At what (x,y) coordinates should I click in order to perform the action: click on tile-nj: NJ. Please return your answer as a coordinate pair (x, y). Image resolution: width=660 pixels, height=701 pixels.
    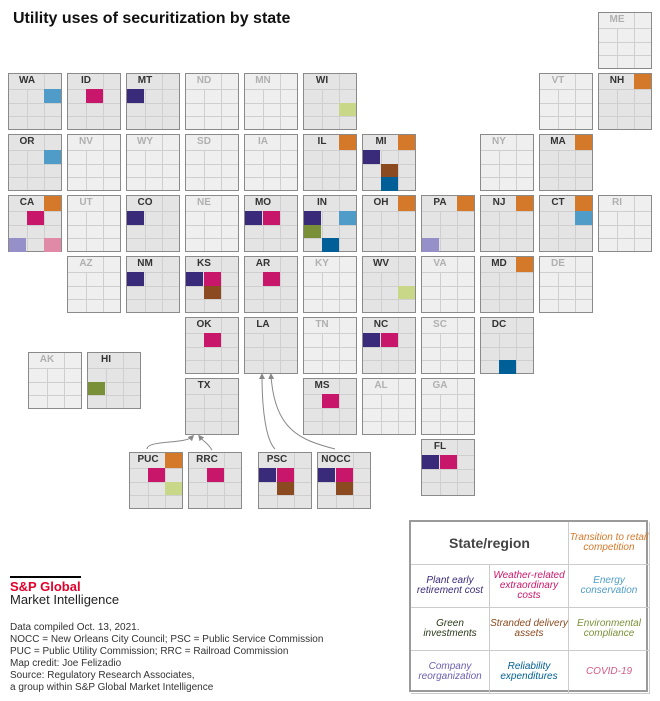
    Looking at the image, I should click on (507, 223).